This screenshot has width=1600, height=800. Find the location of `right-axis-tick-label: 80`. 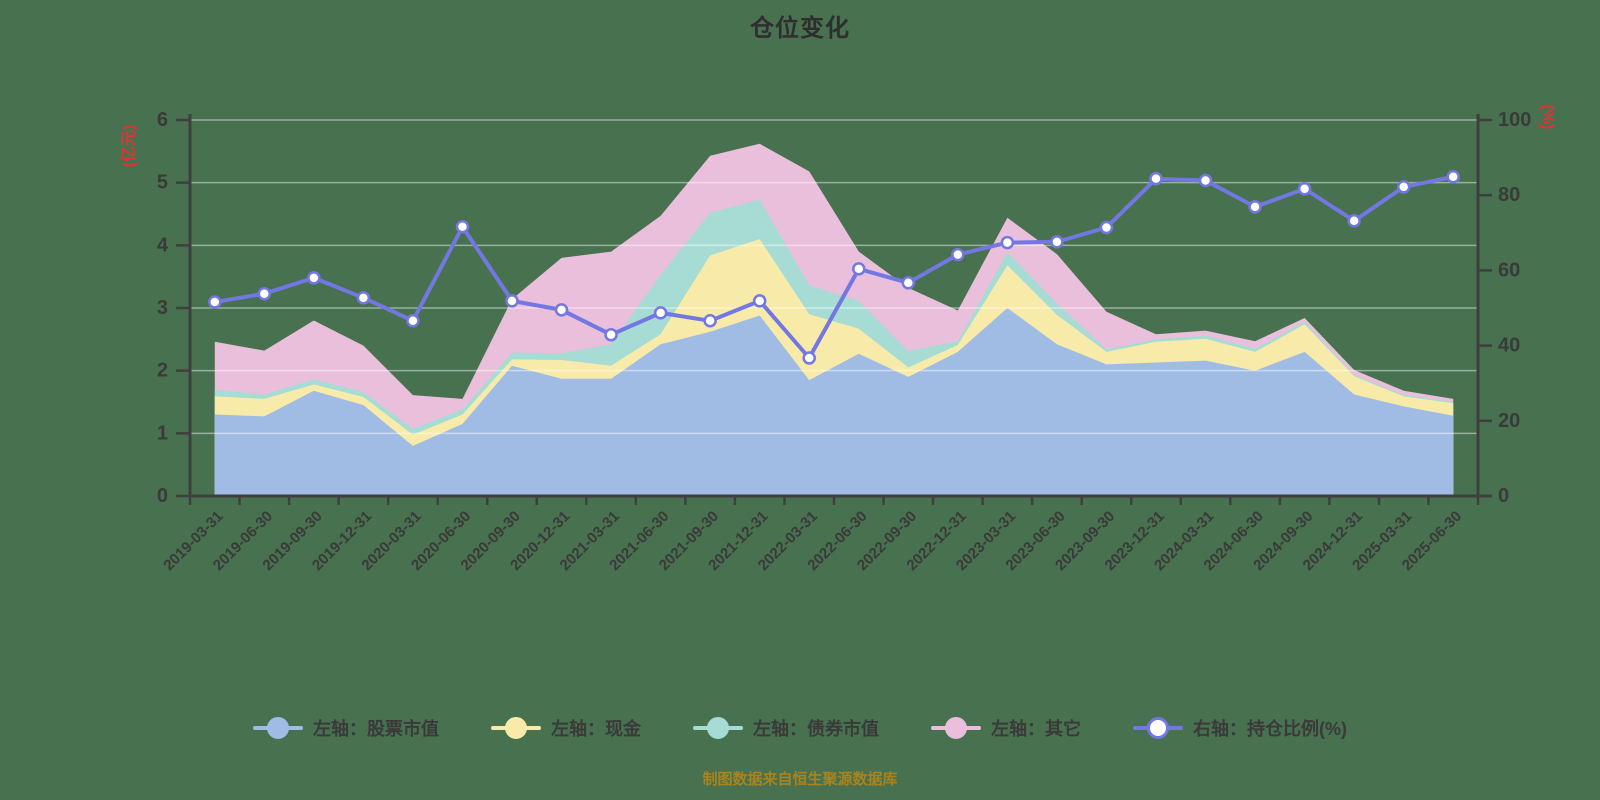

right-axis-tick-label: 80 is located at coordinates (1509, 195).